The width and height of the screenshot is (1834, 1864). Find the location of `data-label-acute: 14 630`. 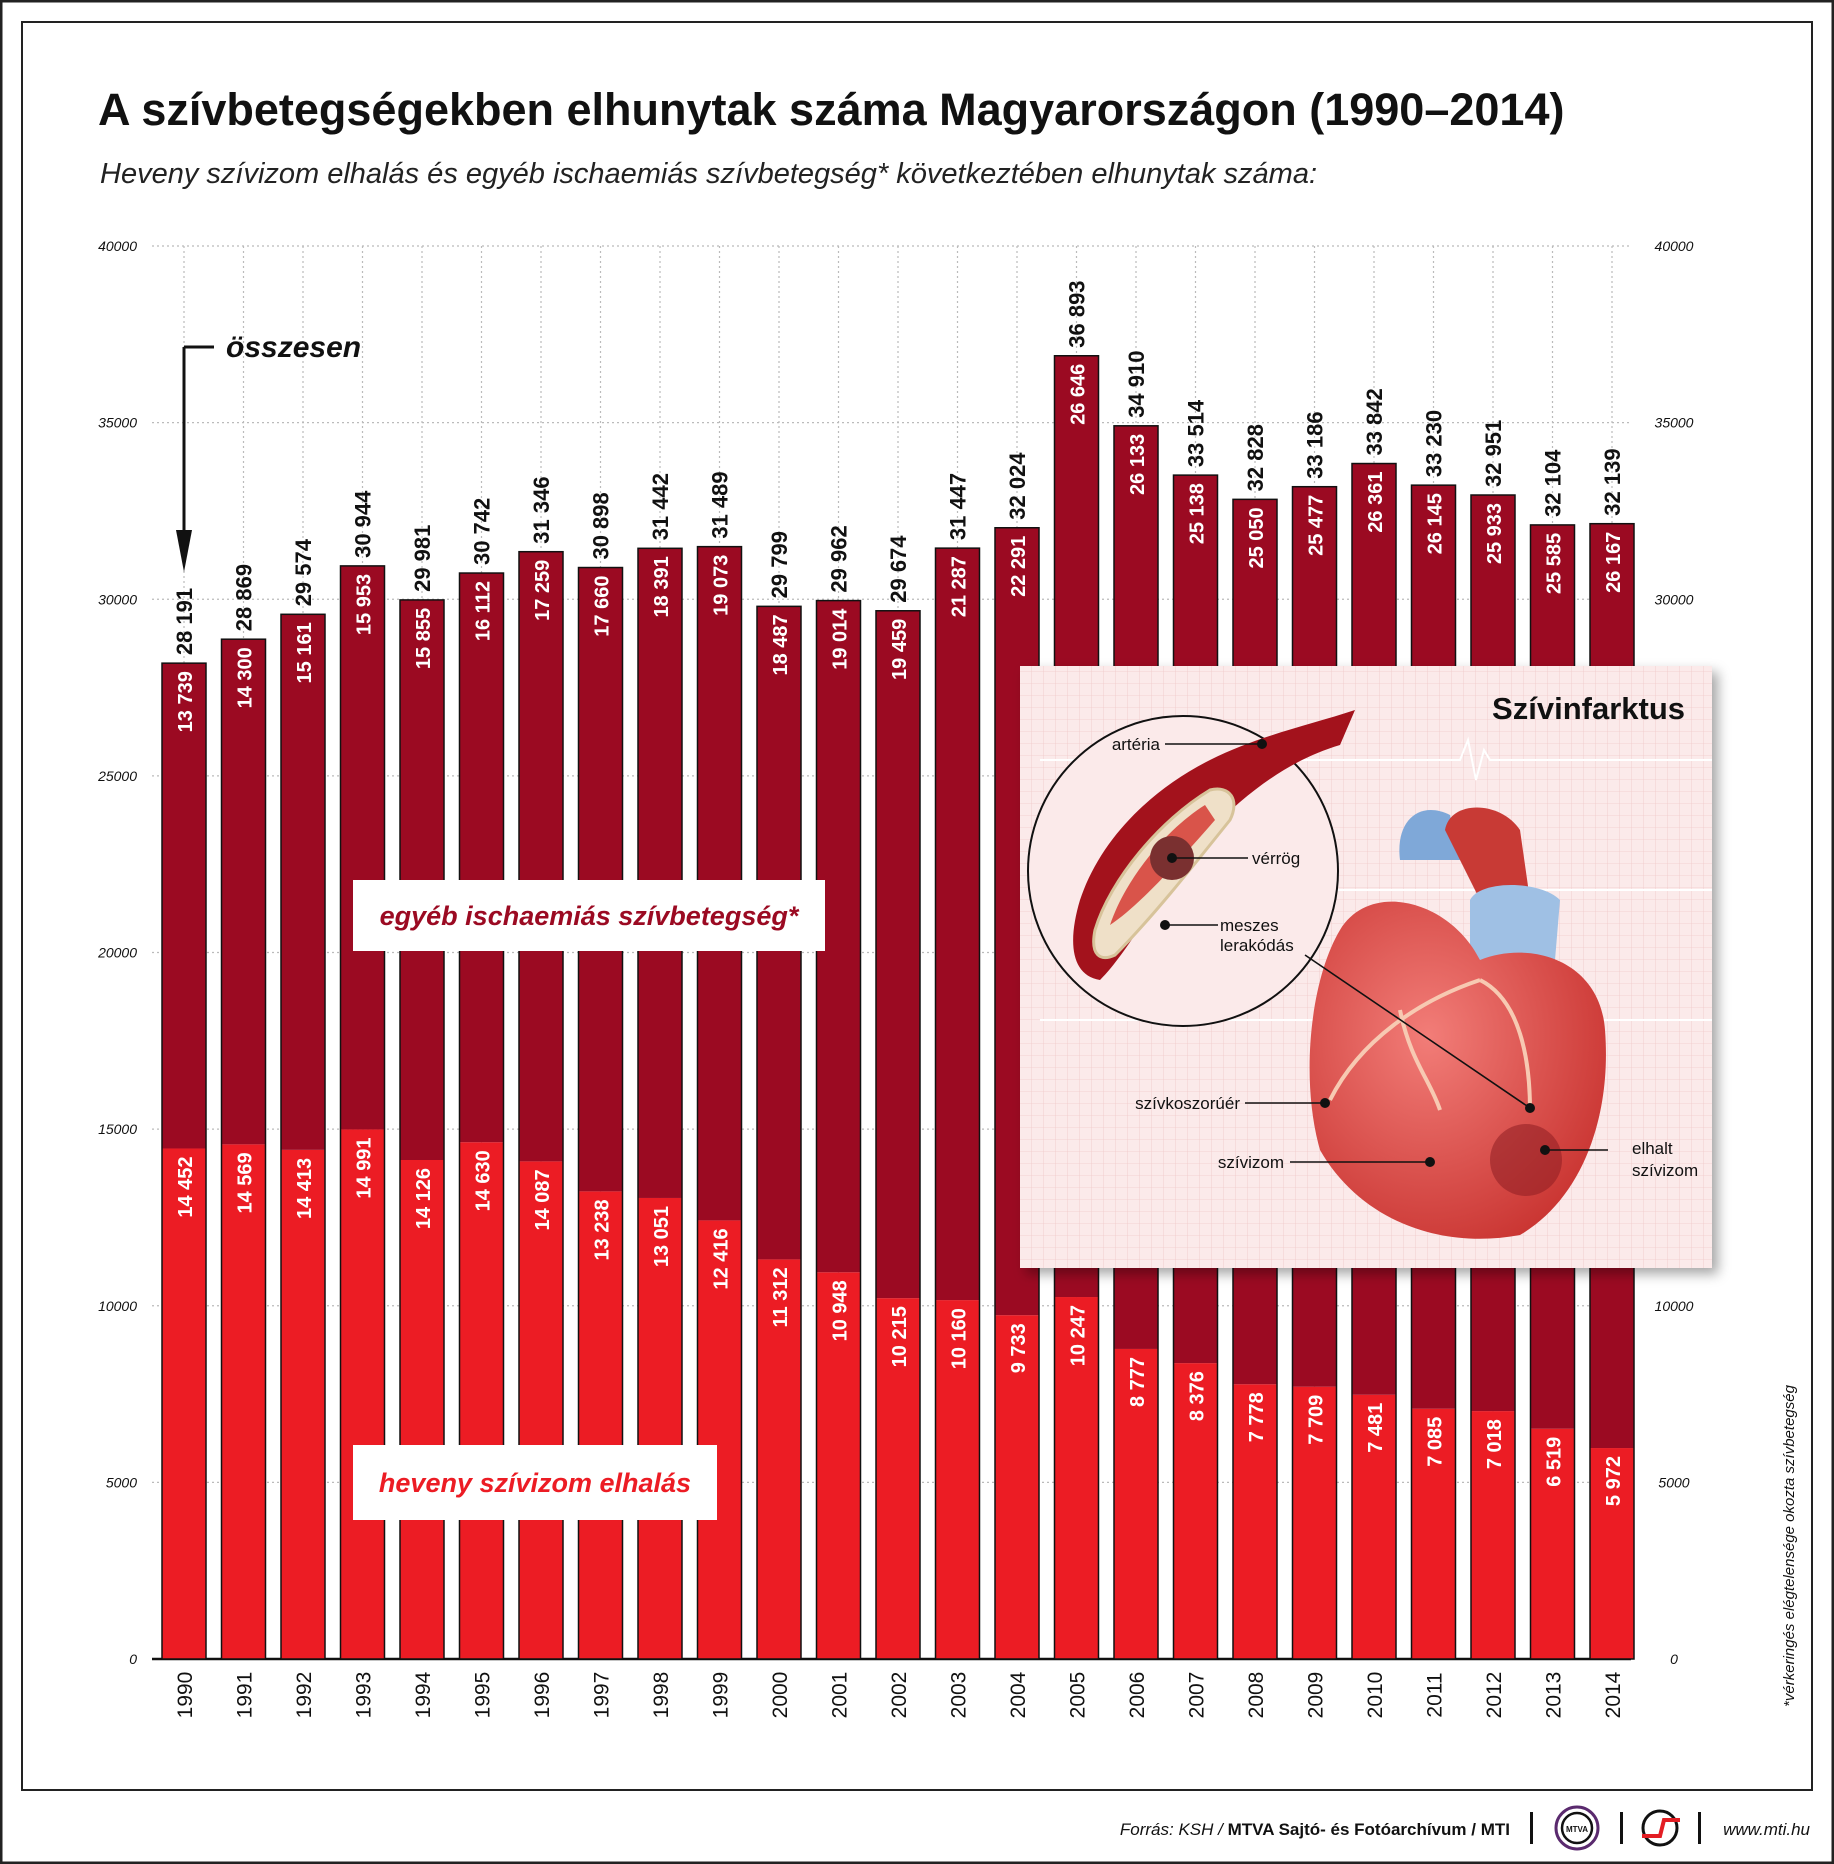

data-label-acute: 14 630 is located at coordinates (484, 1180).